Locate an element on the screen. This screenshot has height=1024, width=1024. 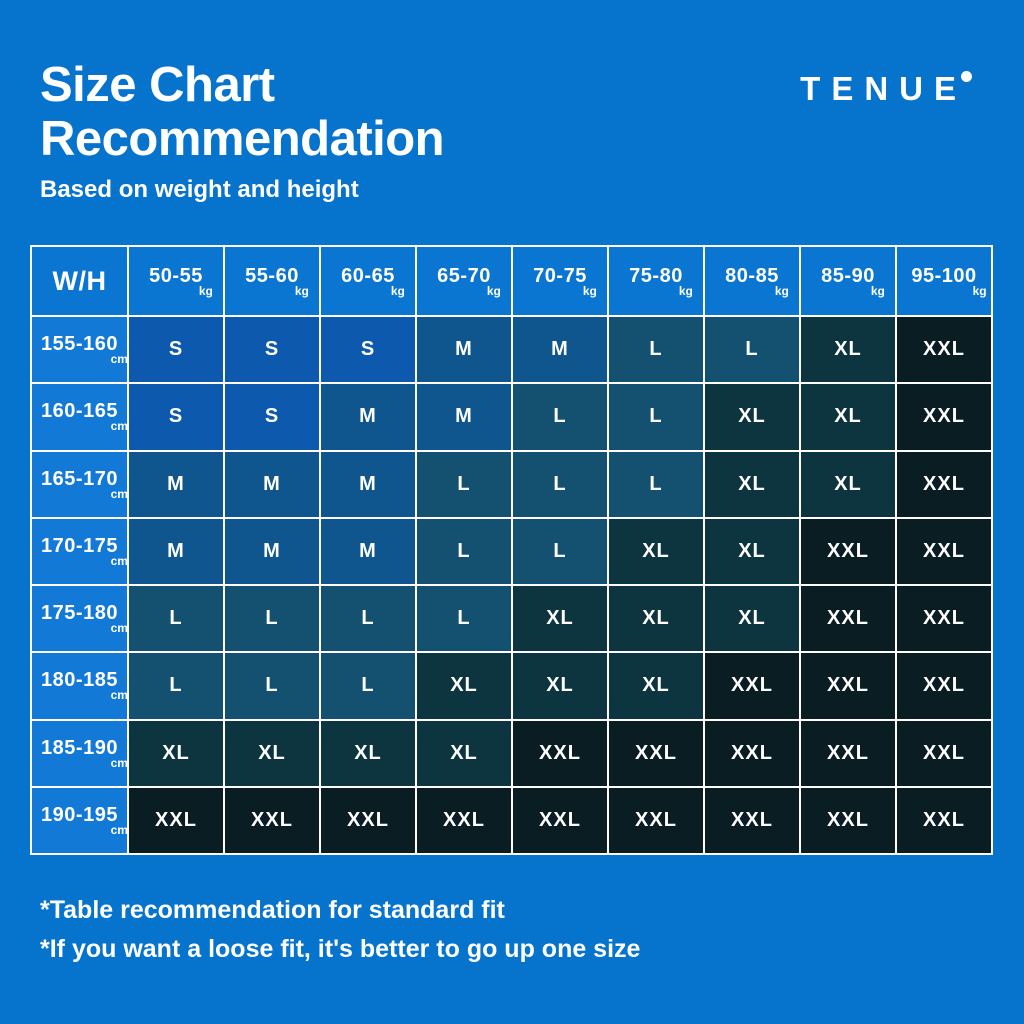
height-label-190-195: 190-195 cm is located at coordinates (80, 820).